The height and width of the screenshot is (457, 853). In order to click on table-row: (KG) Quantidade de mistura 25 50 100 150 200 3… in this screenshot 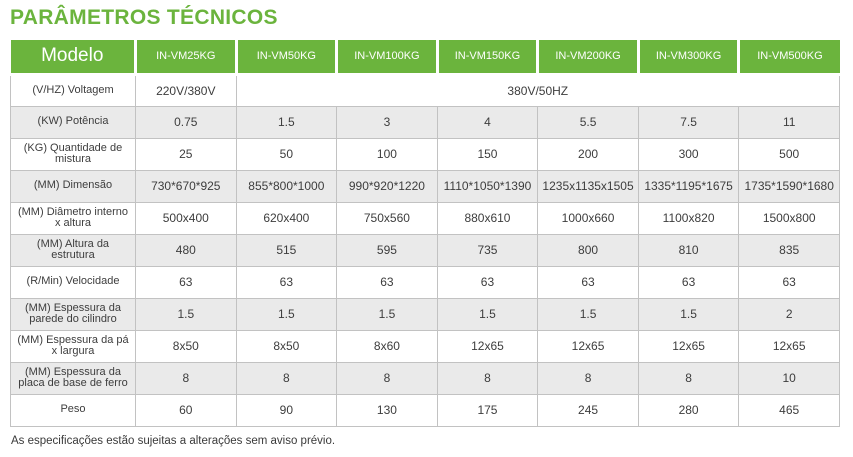, I will do `click(425, 154)`.